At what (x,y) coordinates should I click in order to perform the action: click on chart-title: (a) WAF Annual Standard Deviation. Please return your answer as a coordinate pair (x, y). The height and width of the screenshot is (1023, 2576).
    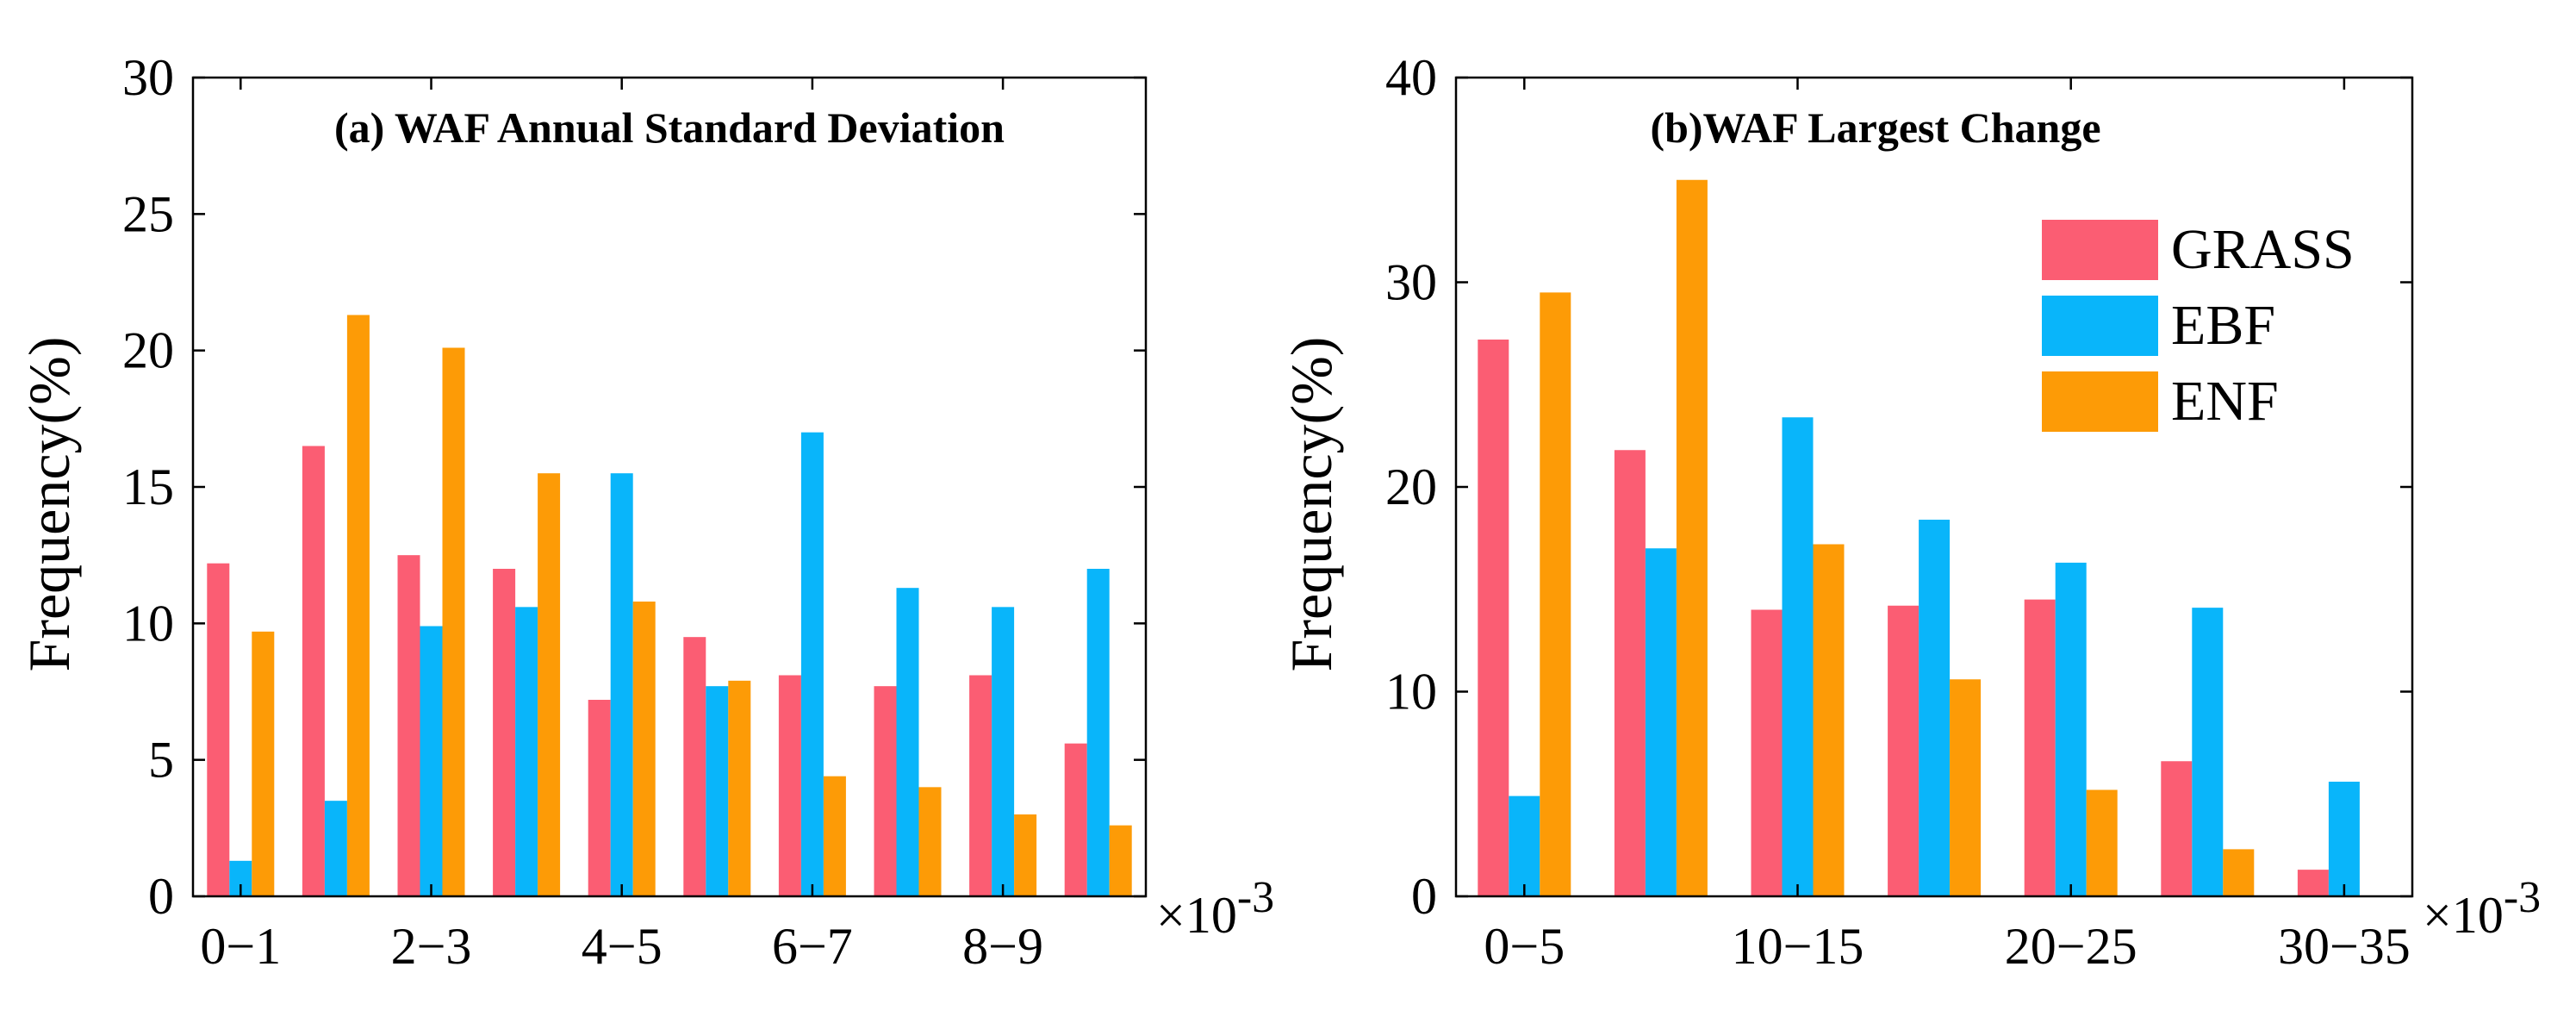
    Looking at the image, I should click on (670, 127).